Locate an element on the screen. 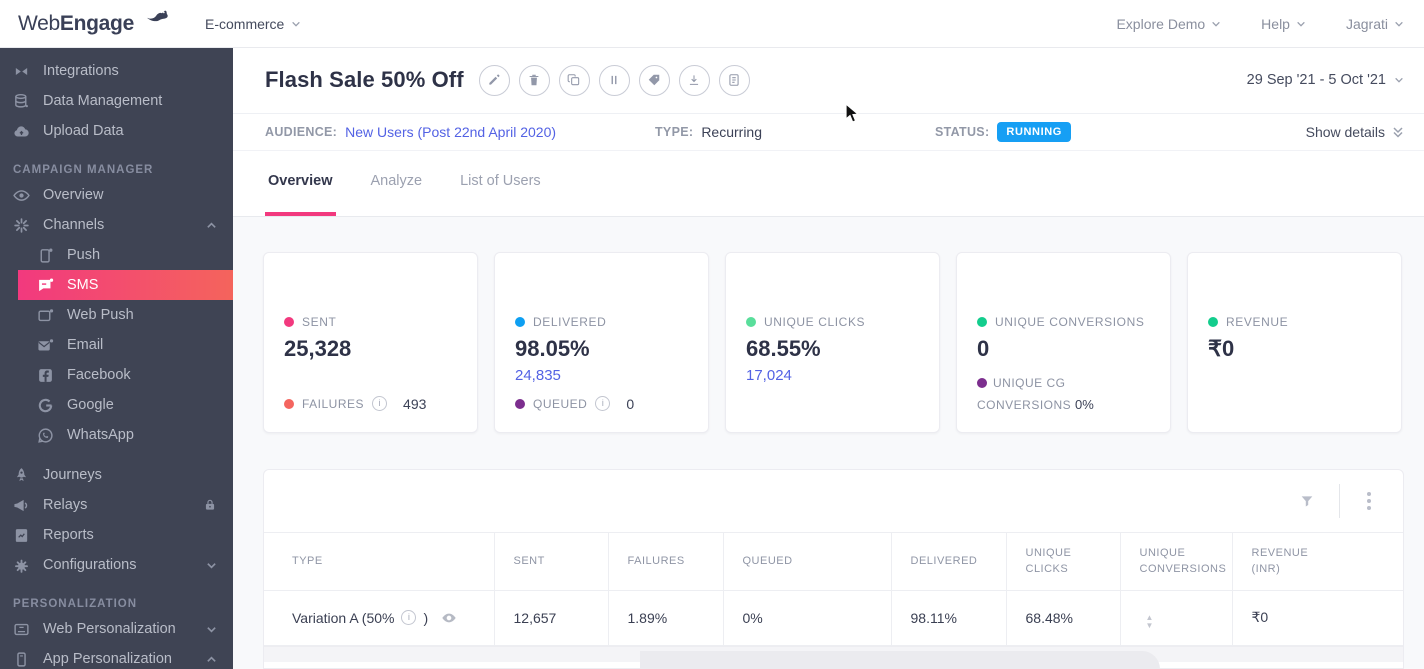  google-icon is located at coordinates (45, 405).